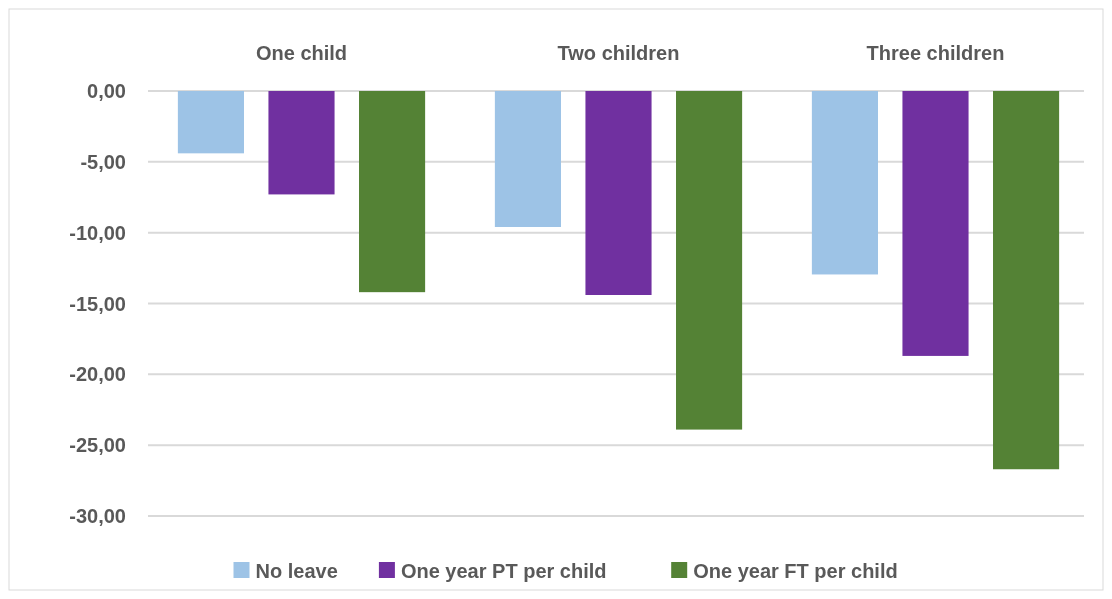  I want to click on legend-label: One year FT per child, so click(795, 571).